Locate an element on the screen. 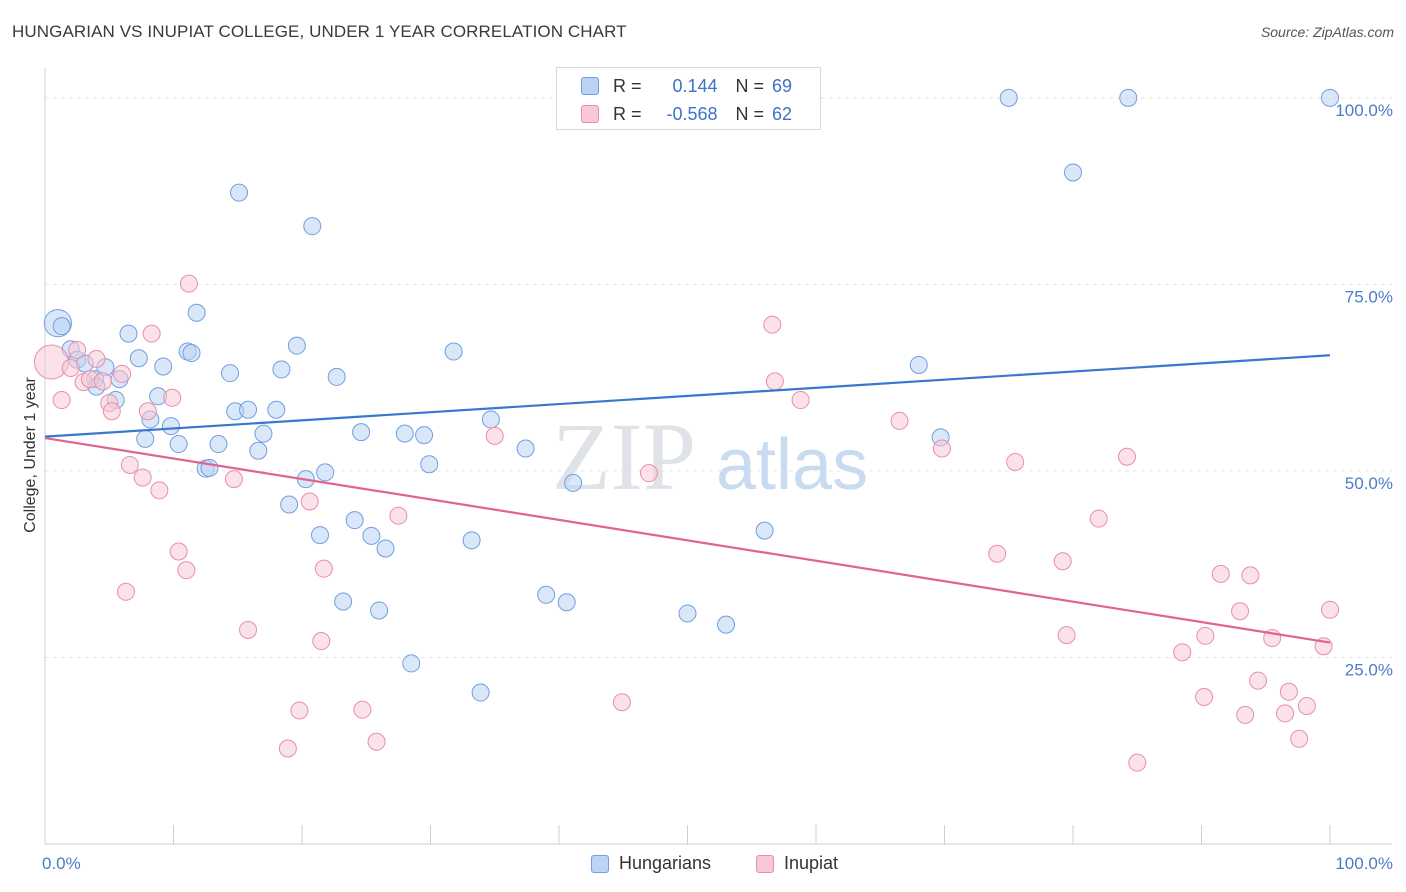 This screenshot has width=1406, height=892. trend-line-hungarians is located at coordinates (687, 396).